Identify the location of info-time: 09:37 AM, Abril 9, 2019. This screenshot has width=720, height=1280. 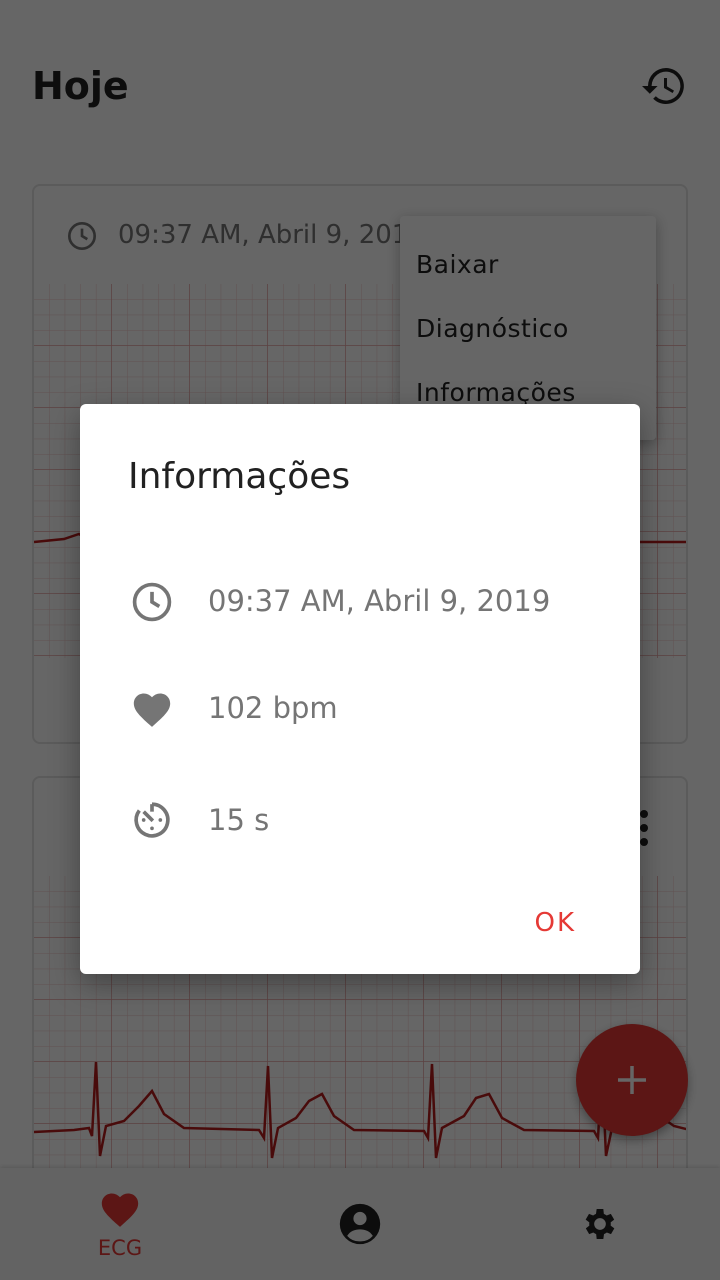
(379, 601).